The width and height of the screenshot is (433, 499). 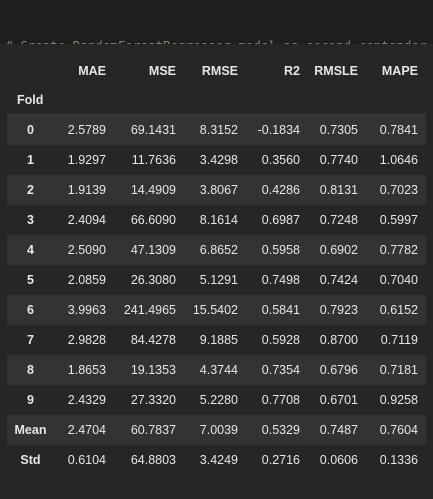 I want to click on cell-mae: 2.4704, so click(x=86, y=430).